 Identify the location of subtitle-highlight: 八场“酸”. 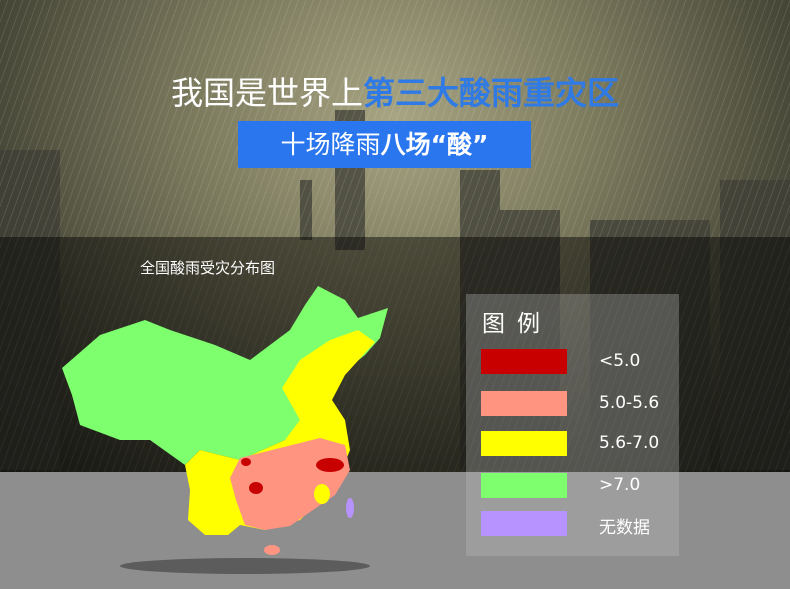
(434, 144).